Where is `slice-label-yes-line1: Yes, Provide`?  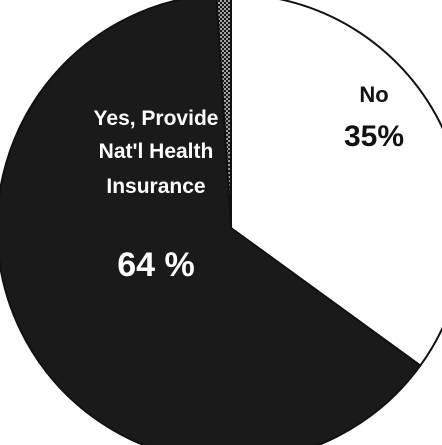 slice-label-yes-line1: Yes, Provide is located at coordinates (156, 118).